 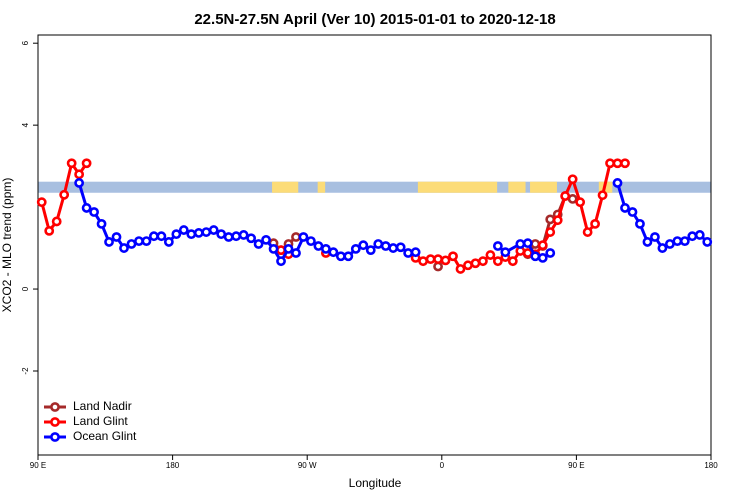 I want to click on legend-label: Land Nadir, so click(x=102, y=406).